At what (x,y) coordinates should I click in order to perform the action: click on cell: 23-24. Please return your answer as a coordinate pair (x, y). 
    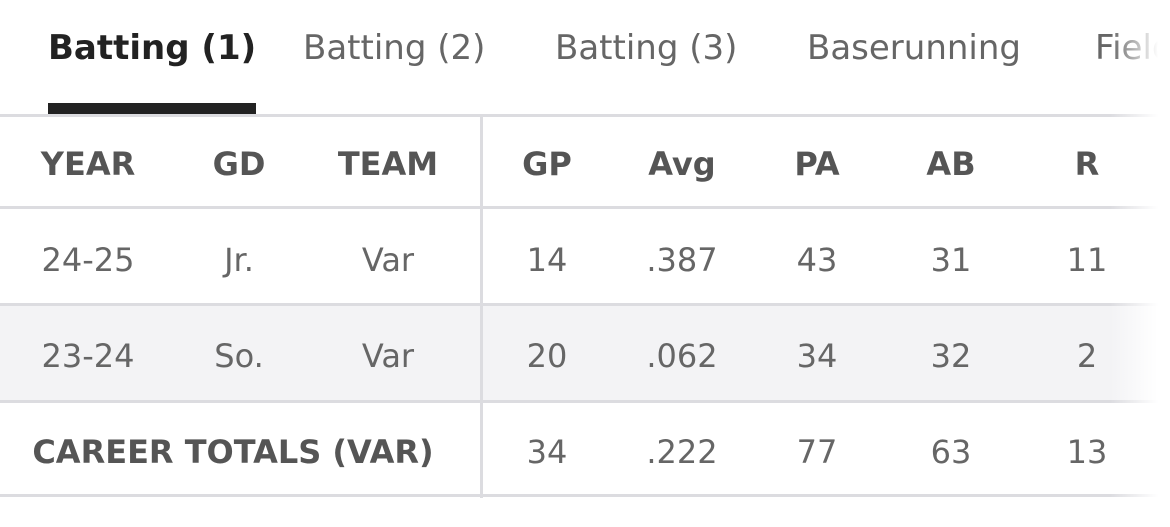
    Looking at the image, I should click on (88, 356).